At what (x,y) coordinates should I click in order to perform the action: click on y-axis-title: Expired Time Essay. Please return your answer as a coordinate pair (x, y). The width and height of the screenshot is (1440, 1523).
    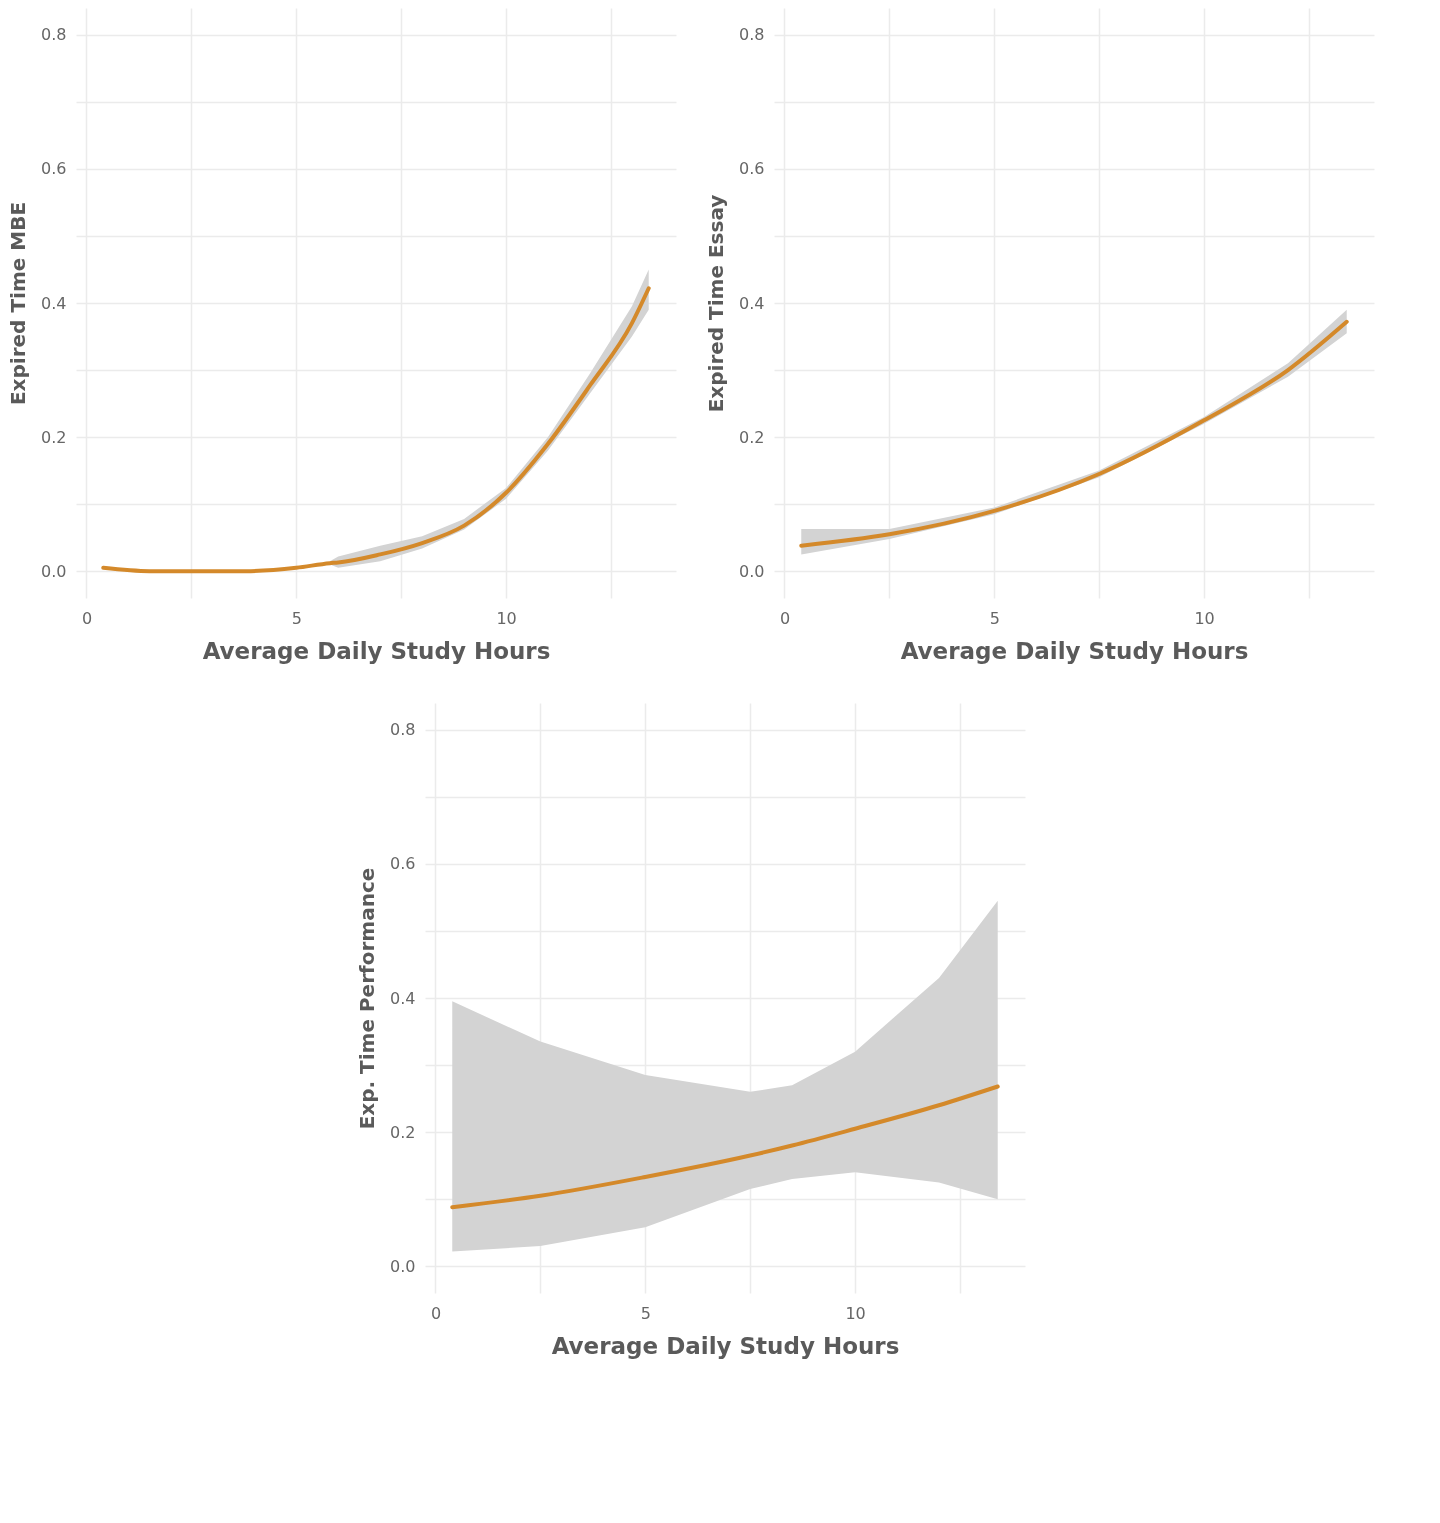
    Looking at the image, I should click on (716, 303).